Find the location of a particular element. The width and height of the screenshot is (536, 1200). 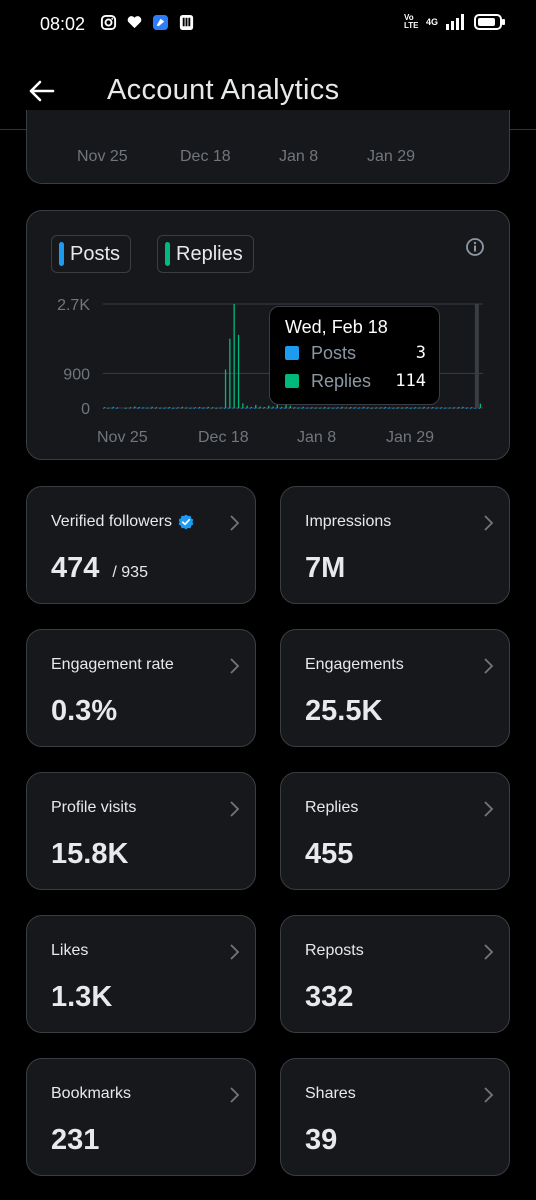

legend-replies-toggle: Replies is located at coordinates (205, 254).